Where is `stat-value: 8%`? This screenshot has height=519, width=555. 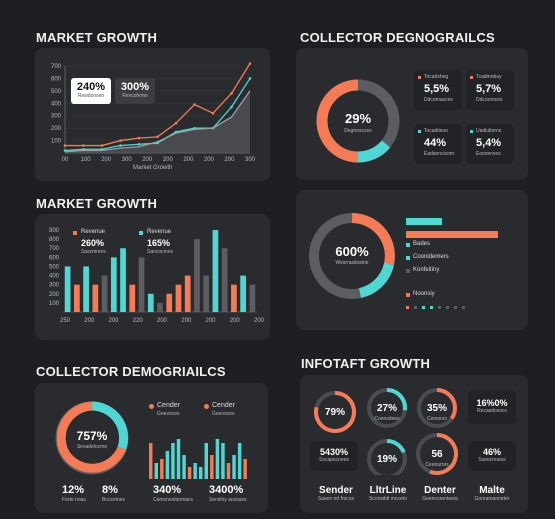 stat-value: 8% is located at coordinates (110, 490).